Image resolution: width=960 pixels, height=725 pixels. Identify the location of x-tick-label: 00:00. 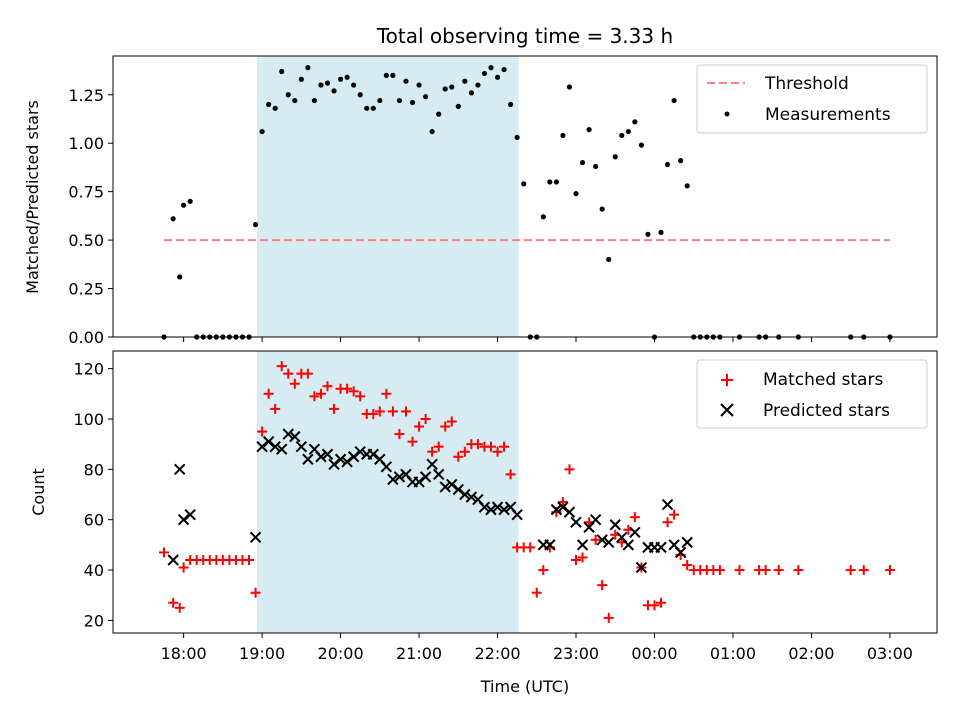
(654, 653).